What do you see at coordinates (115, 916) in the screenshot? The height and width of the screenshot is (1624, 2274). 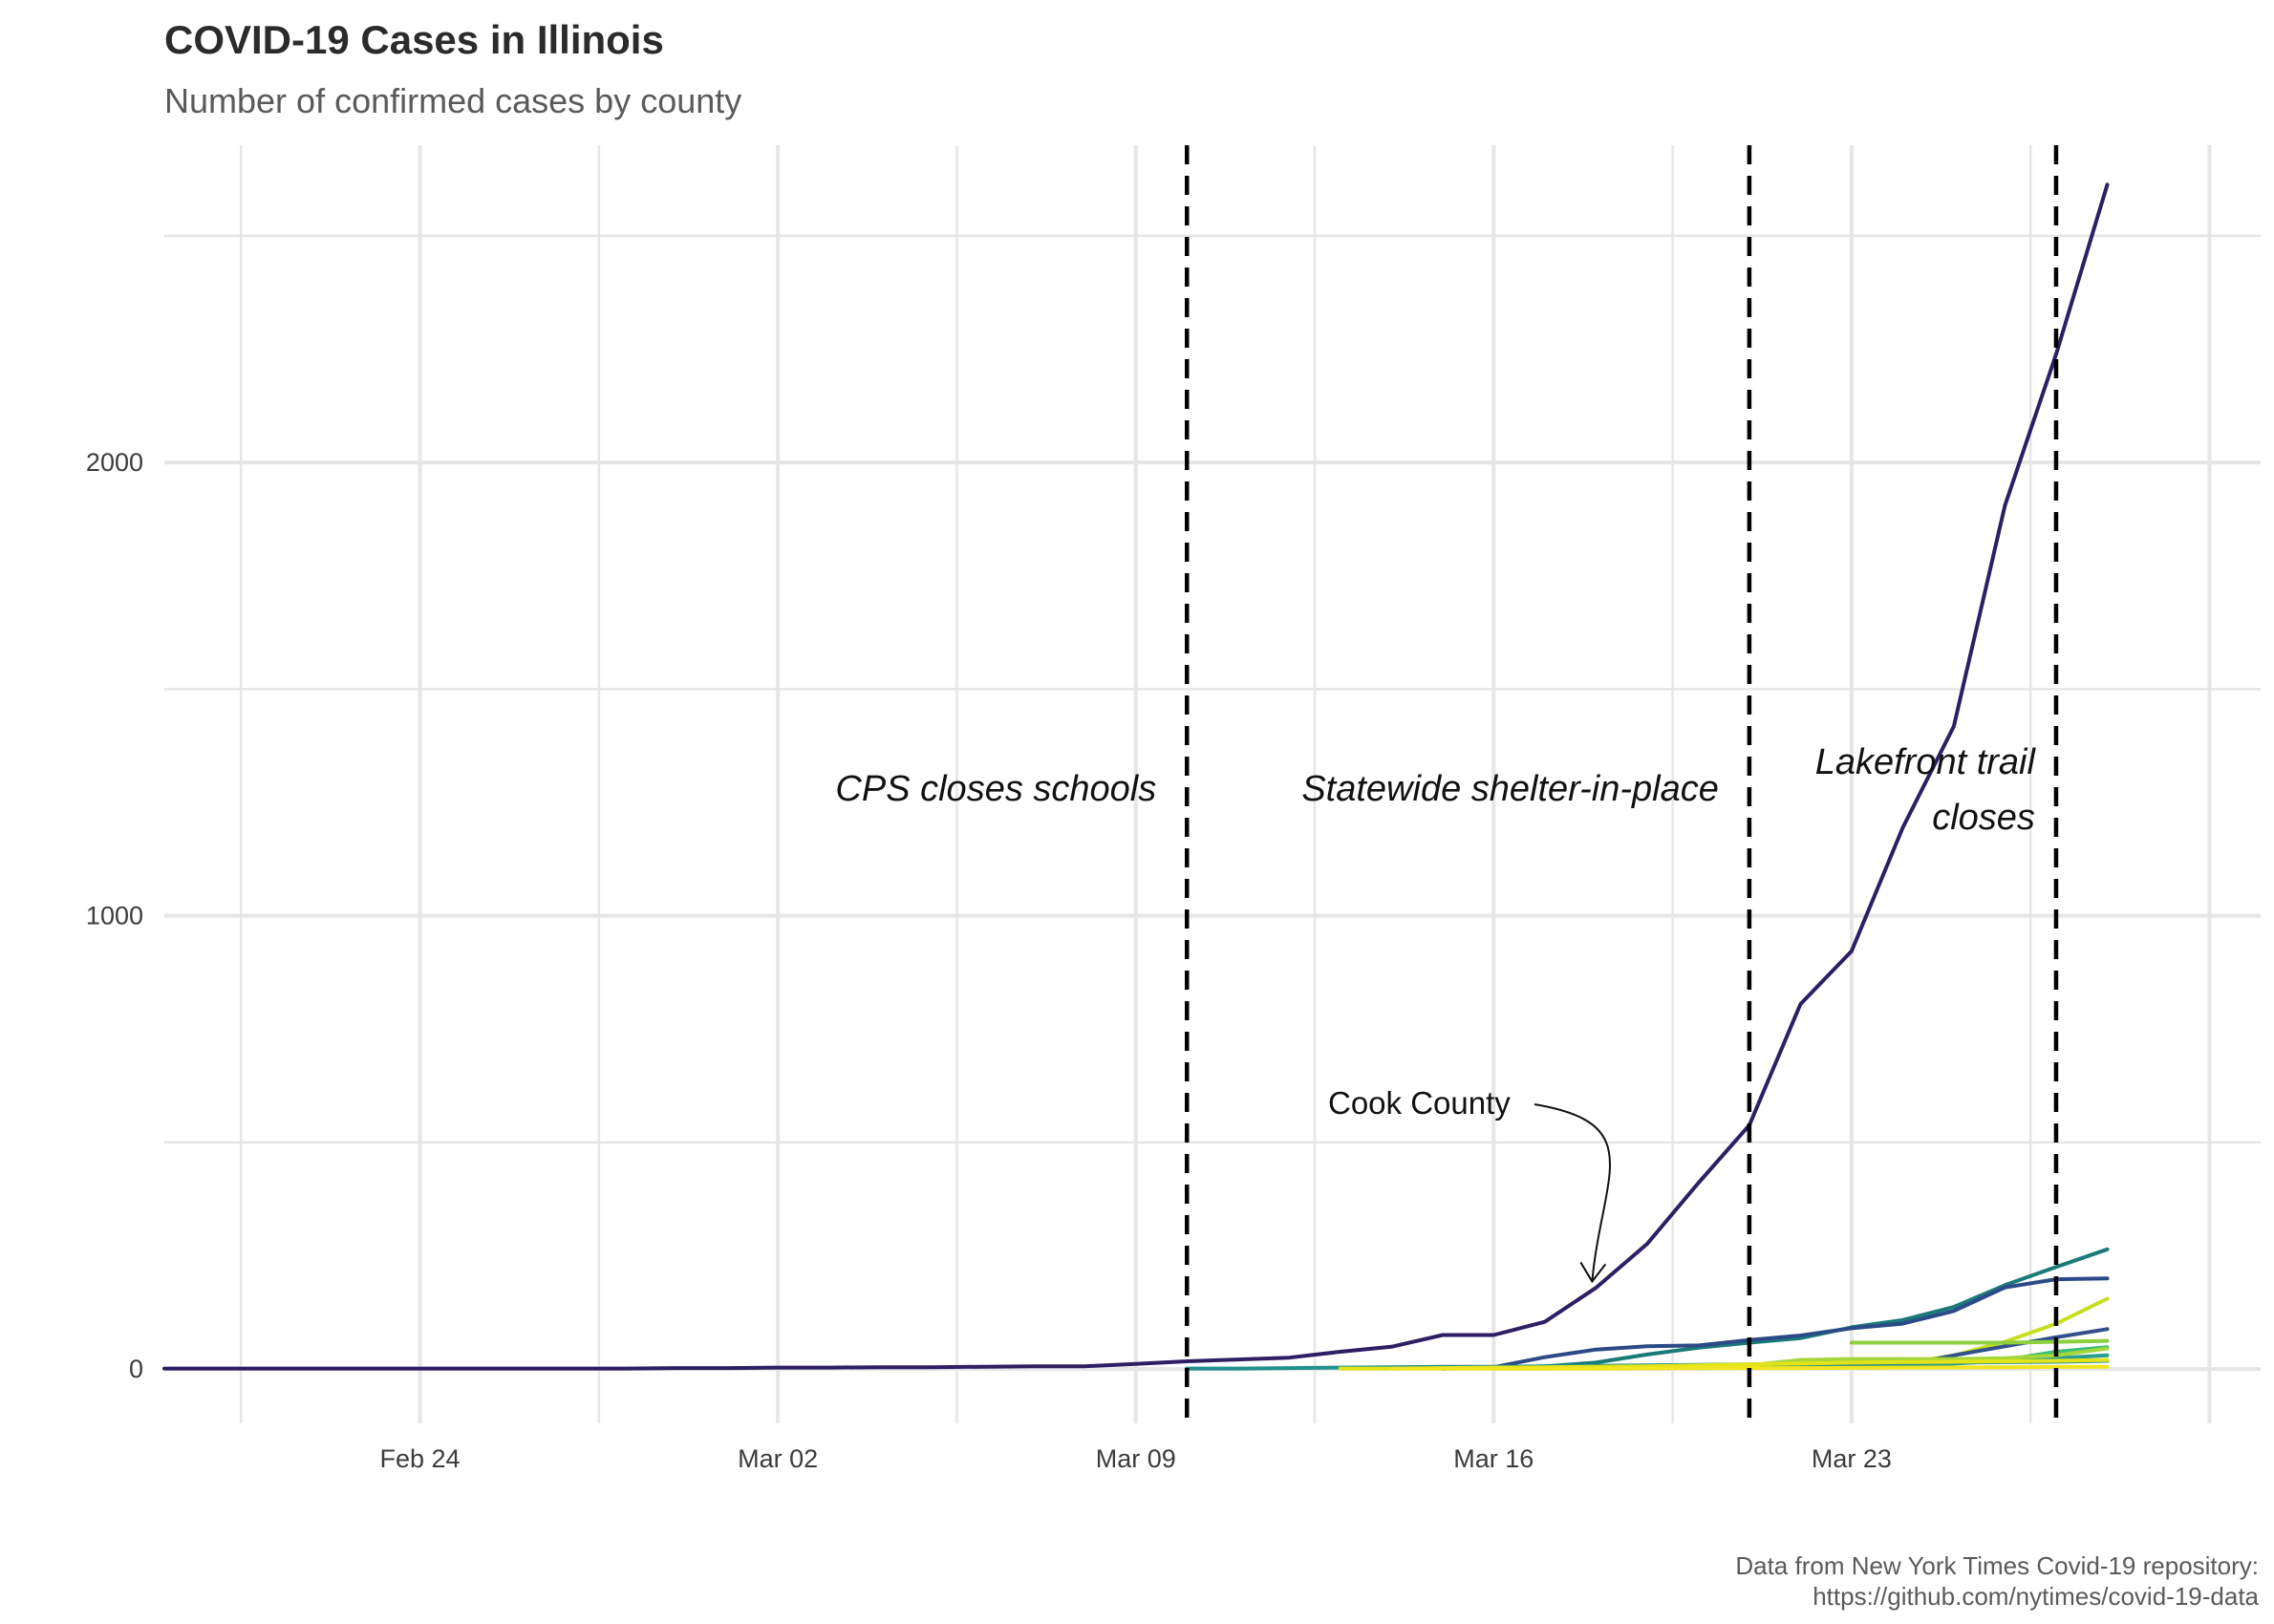 I see `y-tick-label: 1000` at bounding box center [115, 916].